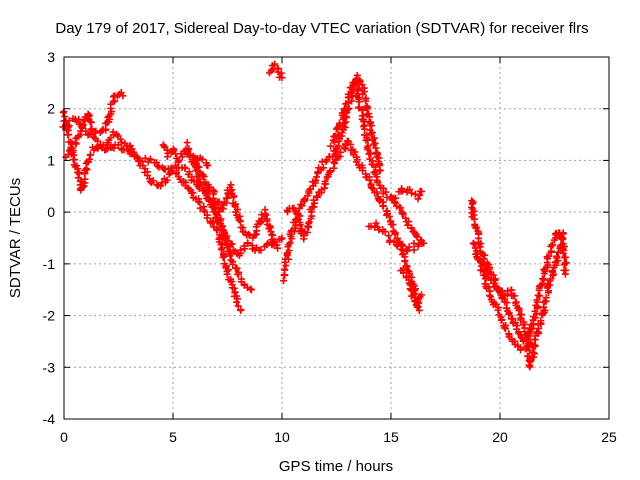  Describe the element at coordinates (173, 437) in the screenshot. I see `x-tick-label: 5` at that location.